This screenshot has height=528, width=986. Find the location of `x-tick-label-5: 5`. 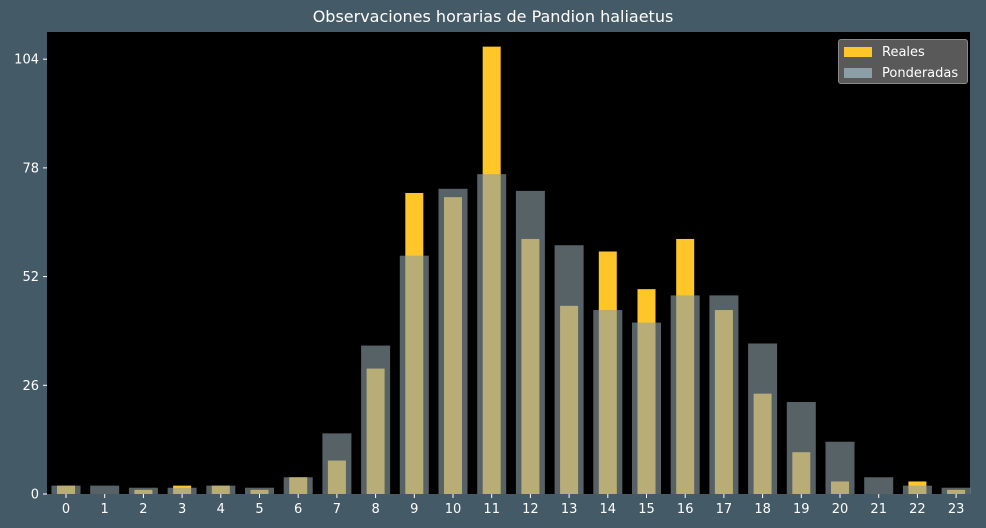

x-tick-label-5: 5 is located at coordinates (259, 509).